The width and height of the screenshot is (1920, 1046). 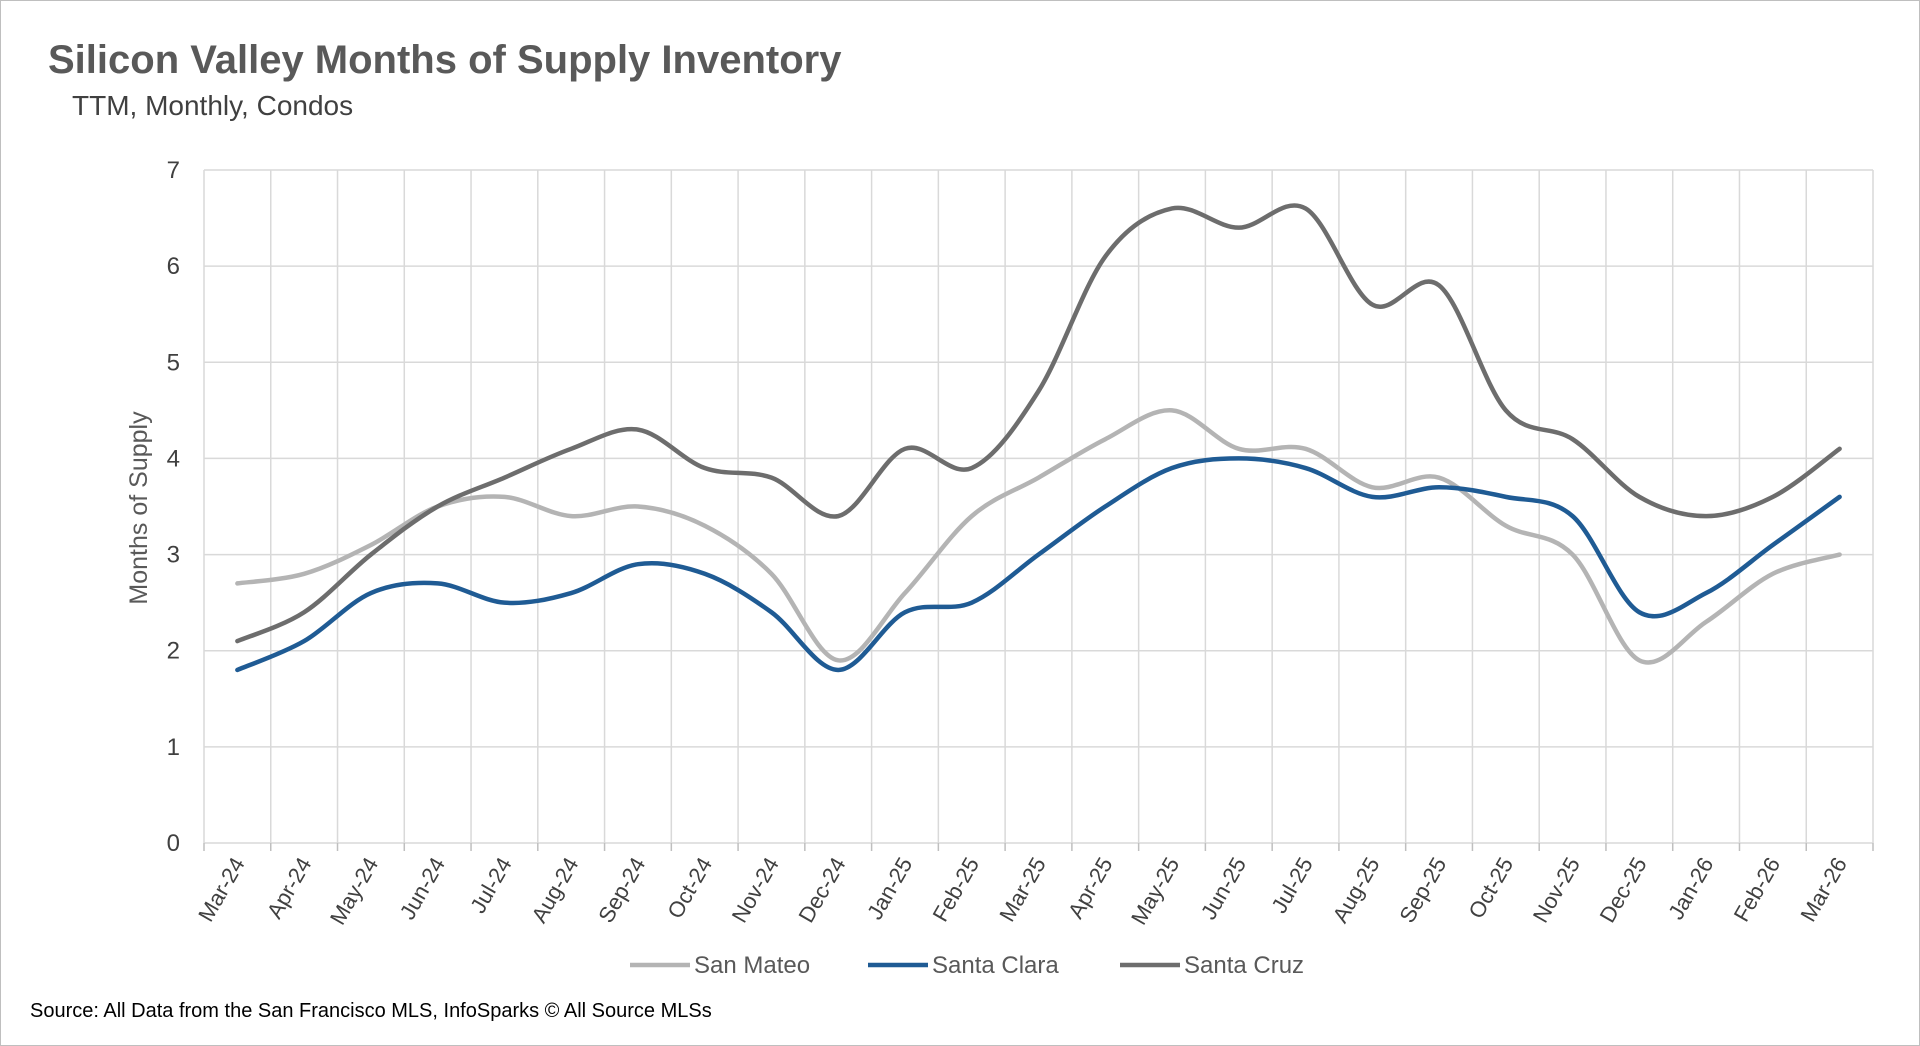 I want to click on x-tick-label: Feb-26, so click(x=1757, y=889).